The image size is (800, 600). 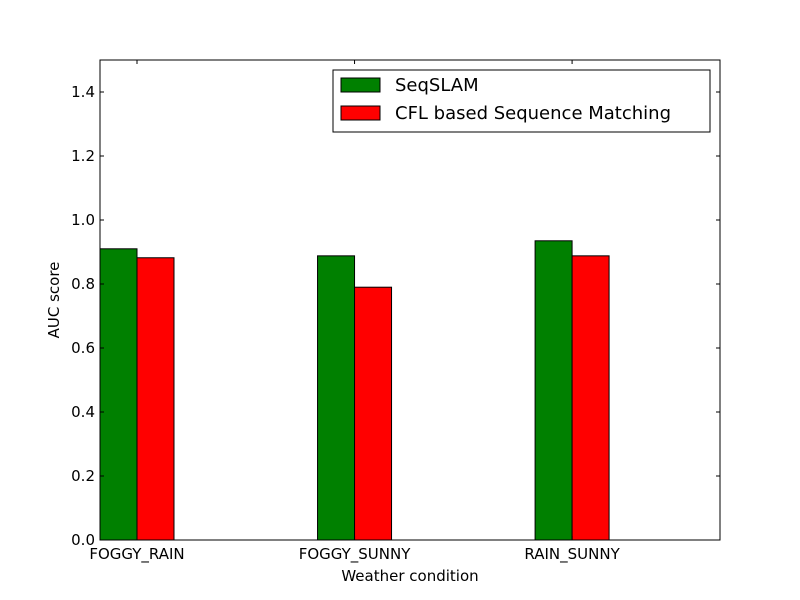 What do you see at coordinates (533, 113) in the screenshot?
I see `legend-label-2: CFL based Sequence Matching` at bounding box center [533, 113].